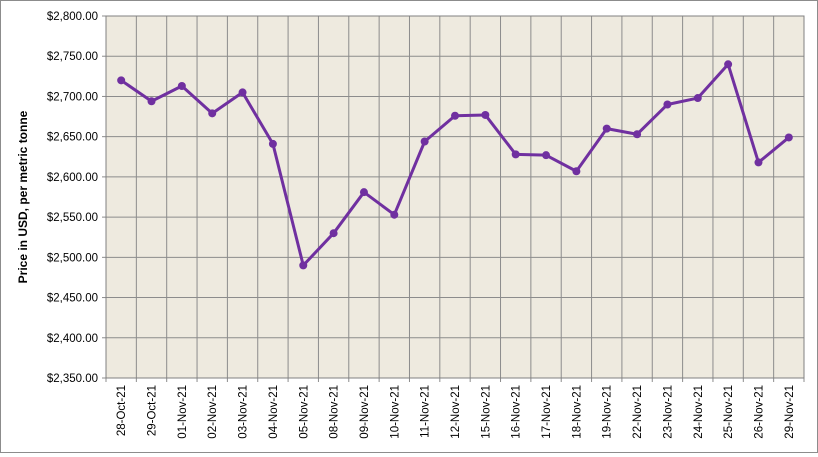  I want to click on y-axis-label: Price in USD, per metric tonne, so click(23, 196).